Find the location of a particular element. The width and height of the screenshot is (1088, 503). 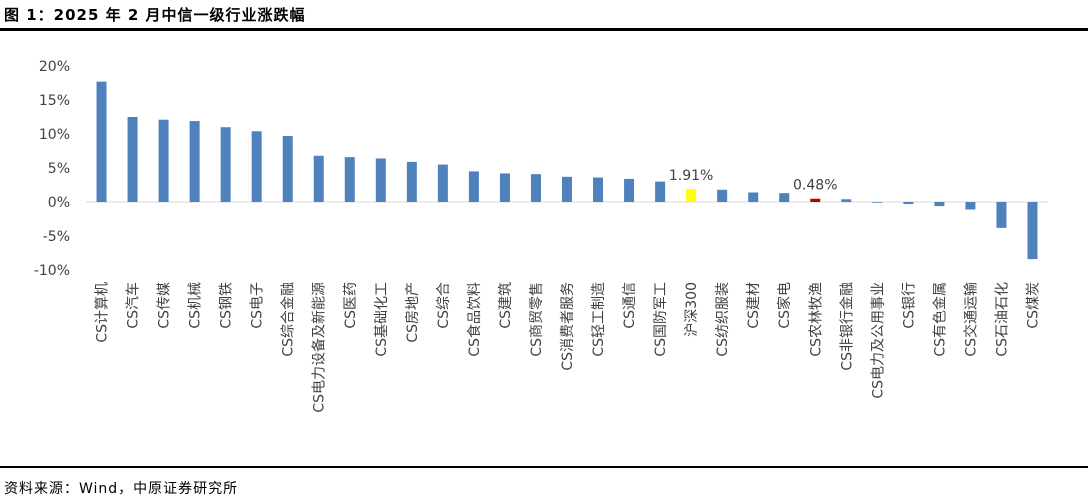

x-tick-label: CS电子 is located at coordinates (258, 305).